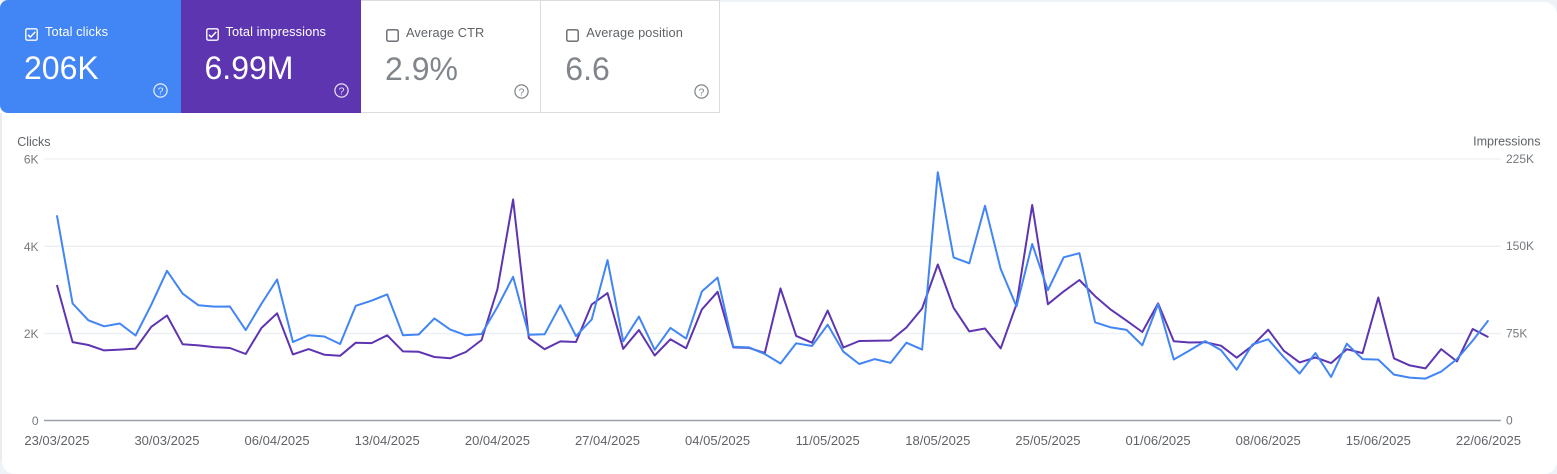  Describe the element at coordinates (277, 440) in the screenshot. I see `svg-text: 06/04/2025` at that location.